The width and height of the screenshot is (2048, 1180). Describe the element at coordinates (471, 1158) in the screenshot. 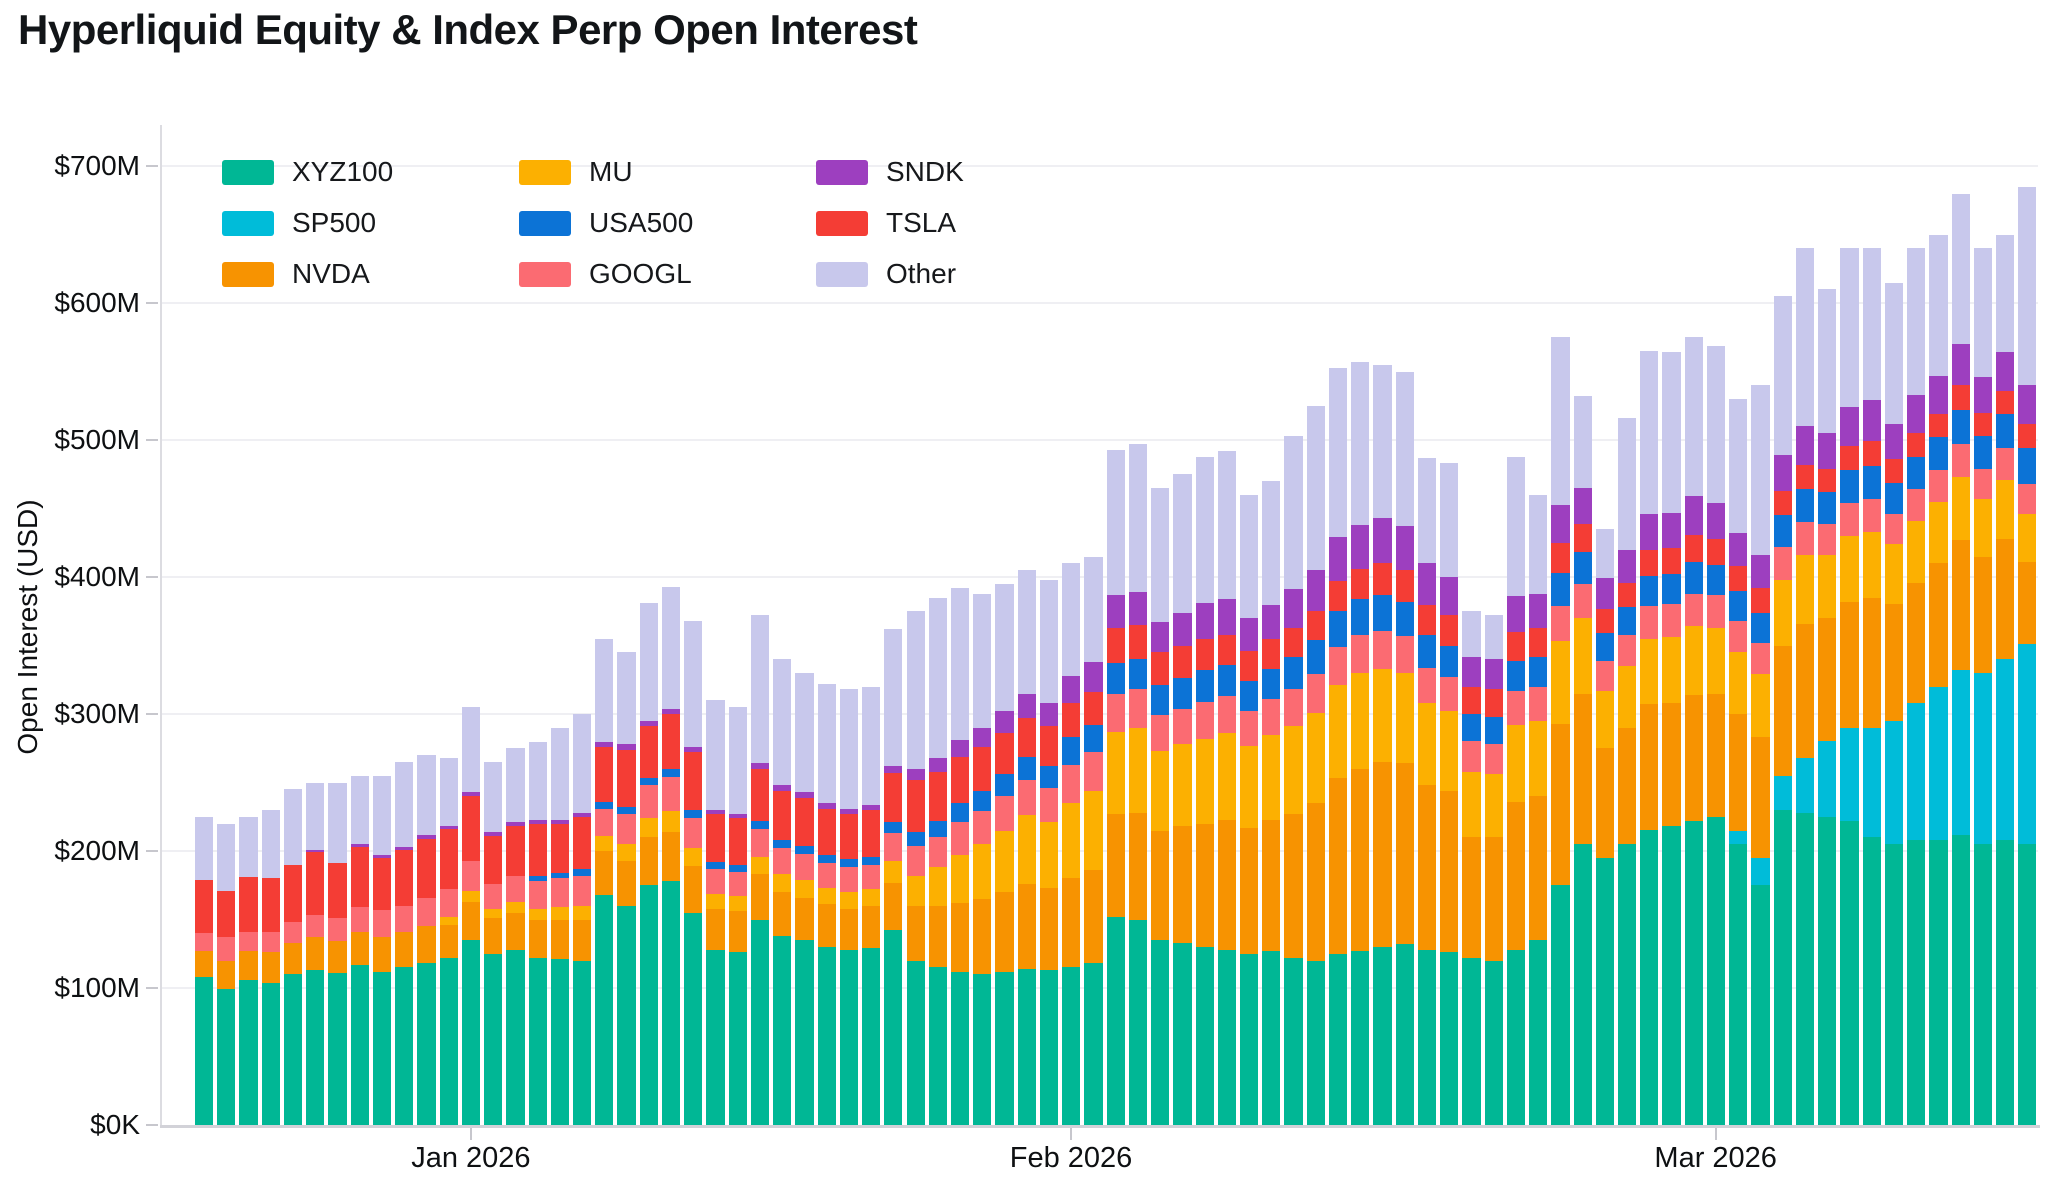

I see `x-tick-label: Jan 2026` at that location.